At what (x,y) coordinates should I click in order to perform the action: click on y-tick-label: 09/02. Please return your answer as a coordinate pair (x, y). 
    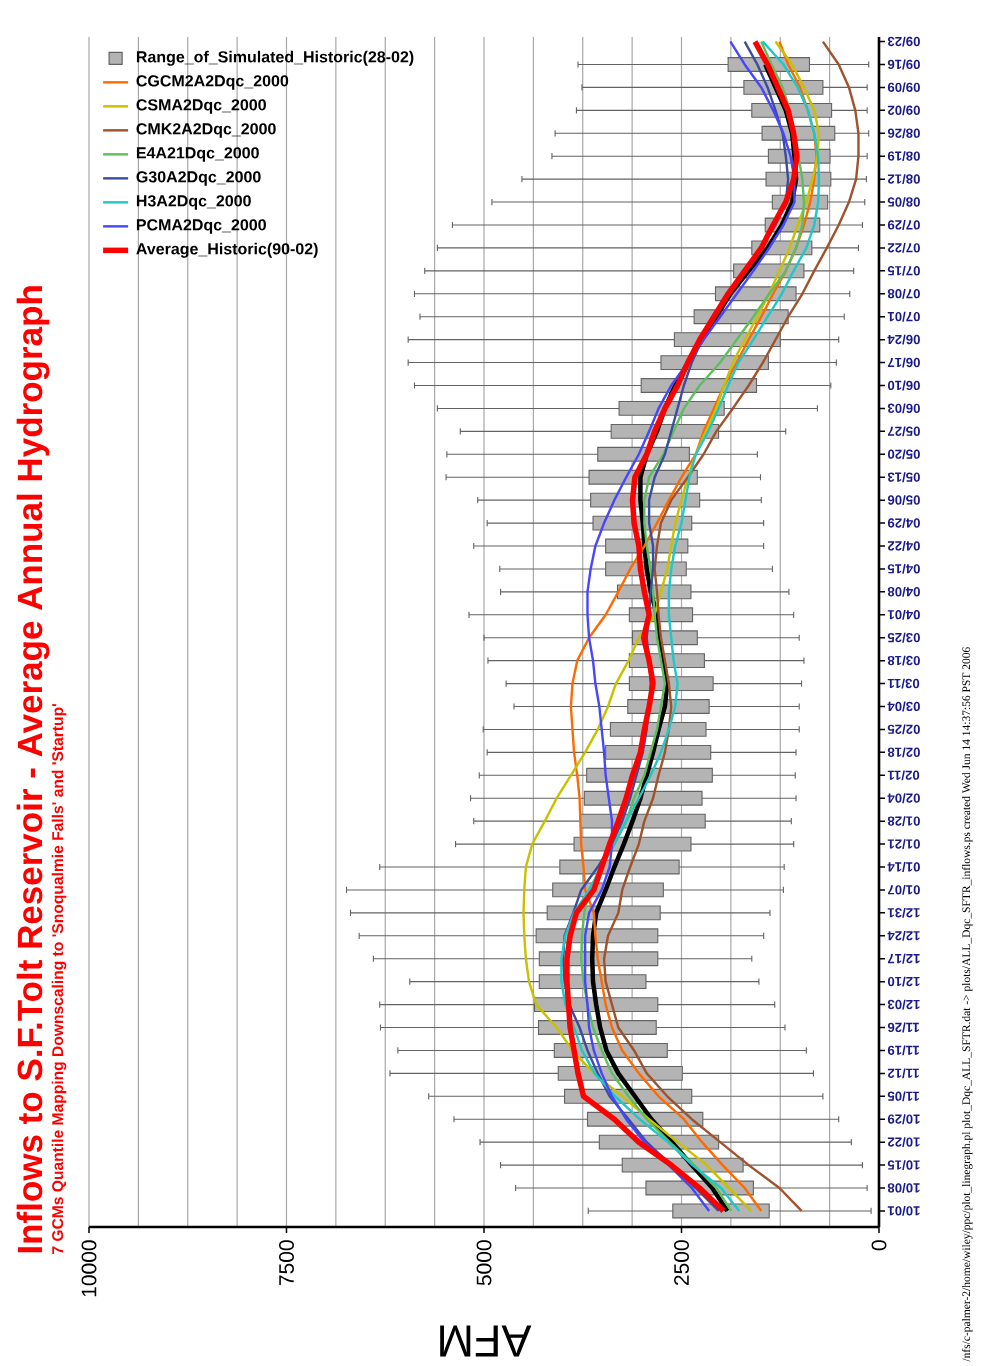
    Looking at the image, I should click on (903, 110).